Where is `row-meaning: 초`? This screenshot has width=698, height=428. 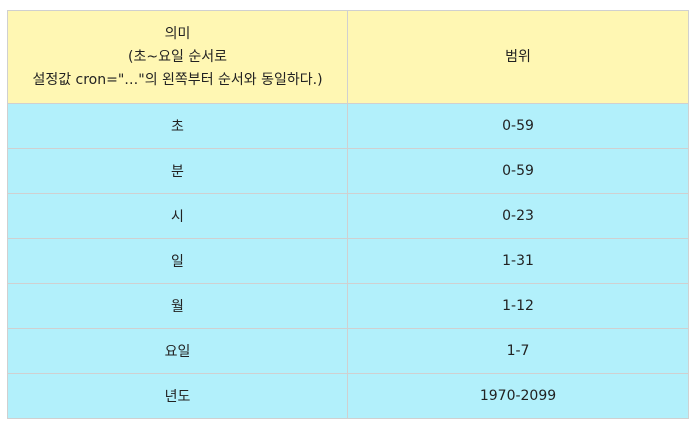 row-meaning: 초 is located at coordinates (177, 126).